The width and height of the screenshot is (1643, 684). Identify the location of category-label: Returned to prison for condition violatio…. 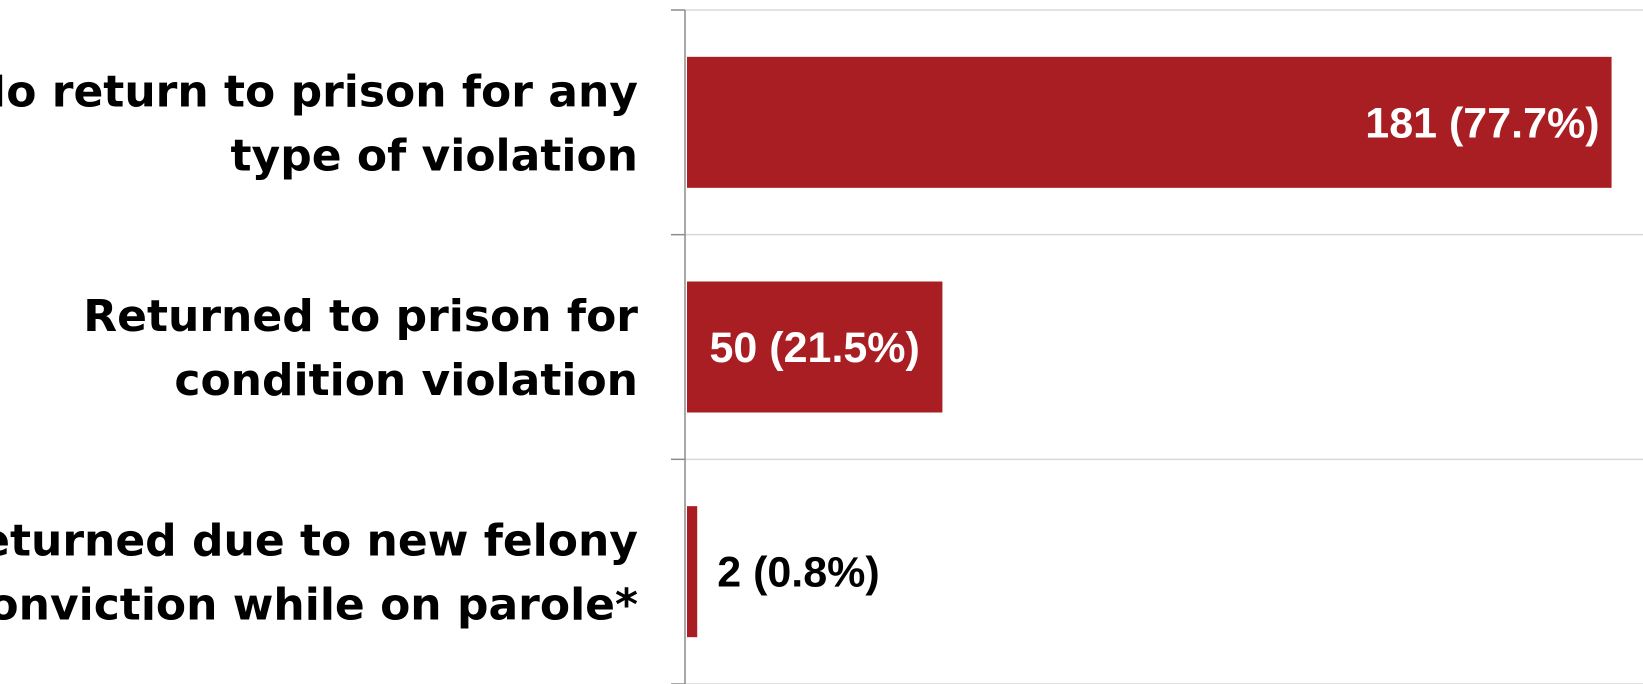
(360, 348).